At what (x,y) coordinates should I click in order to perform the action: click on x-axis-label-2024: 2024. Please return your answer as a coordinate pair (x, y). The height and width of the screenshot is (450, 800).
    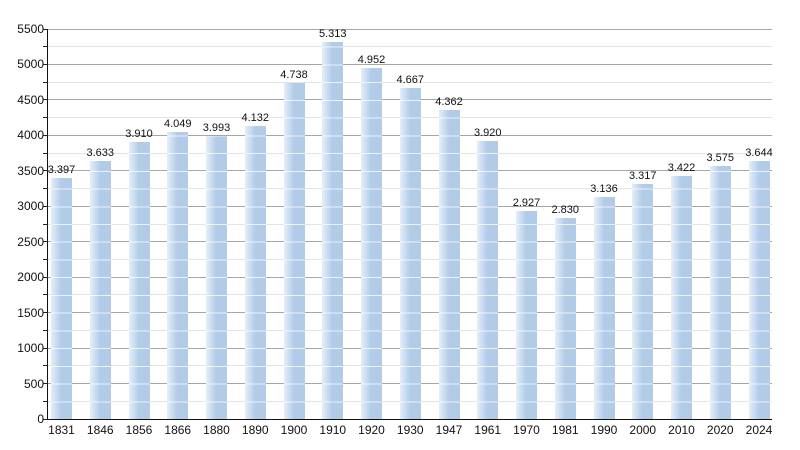
    Looking at the image, I should click on (759, 430).